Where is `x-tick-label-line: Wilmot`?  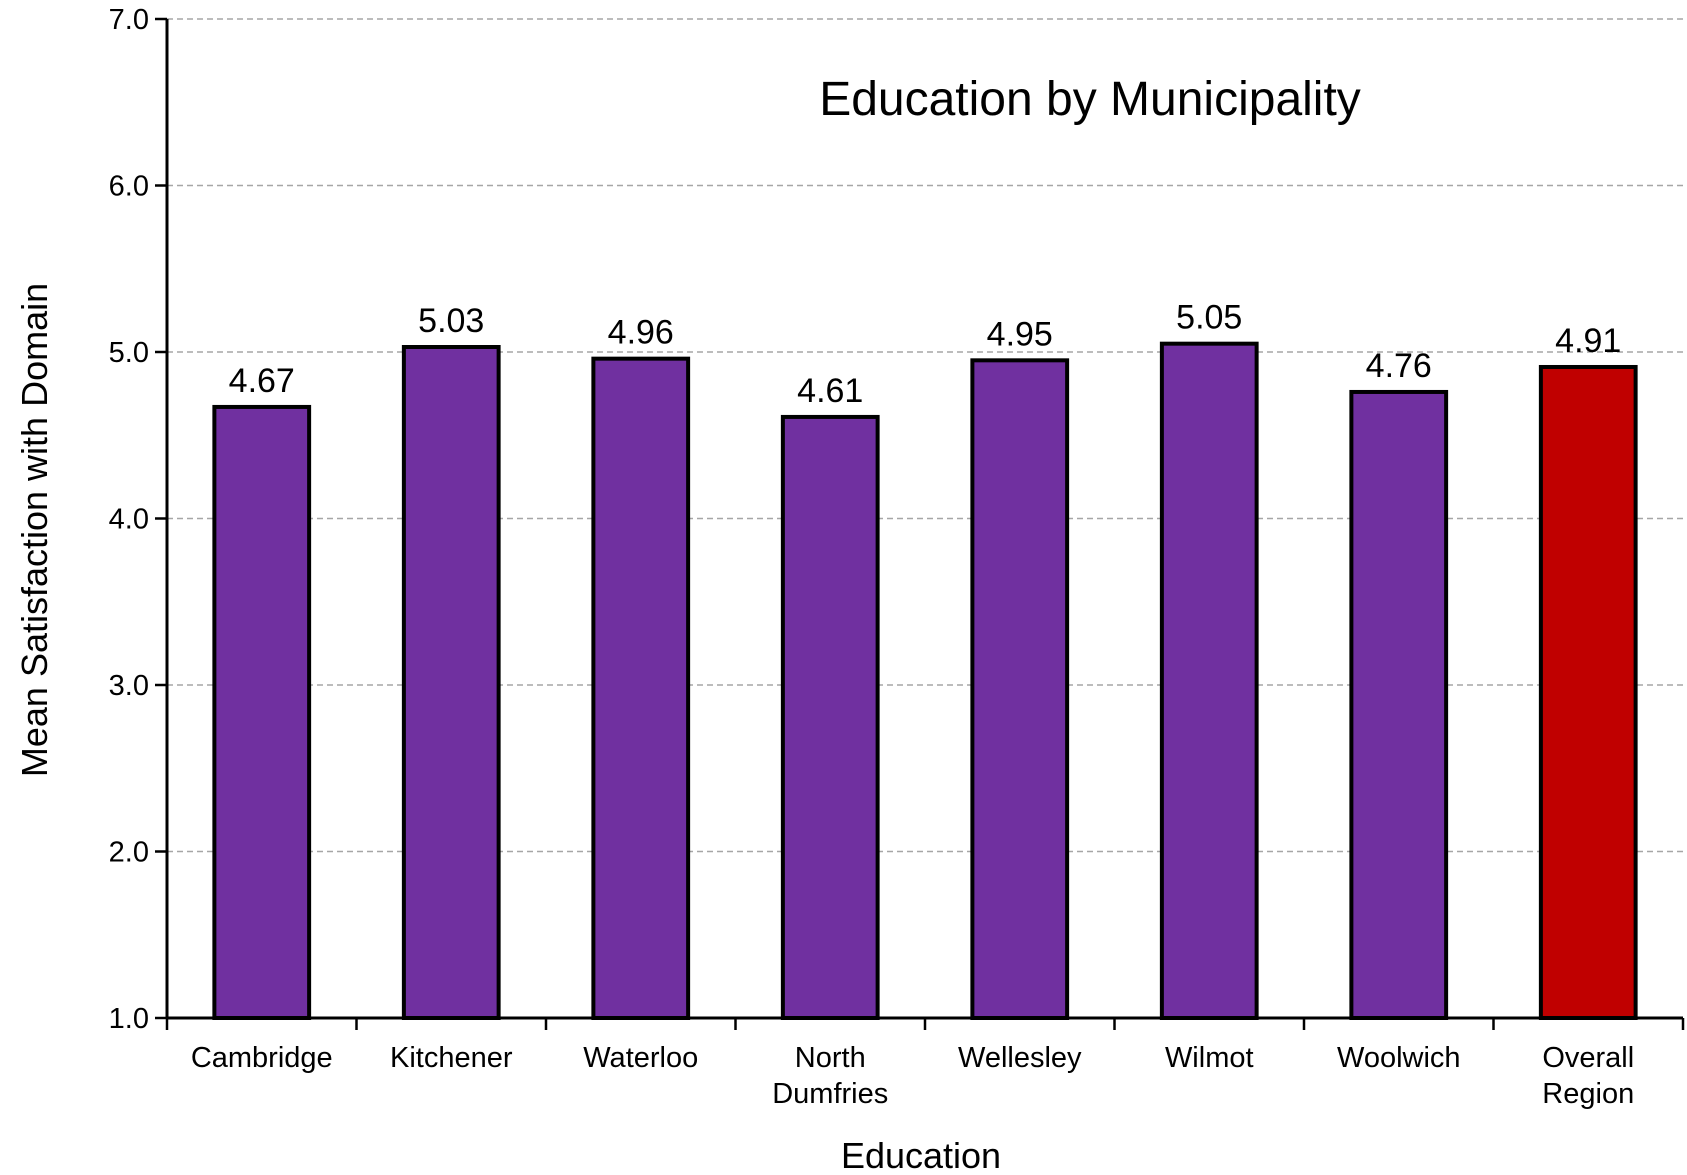
x-tick-label-line: Wilmot is located at coordinates (1209, 1058).